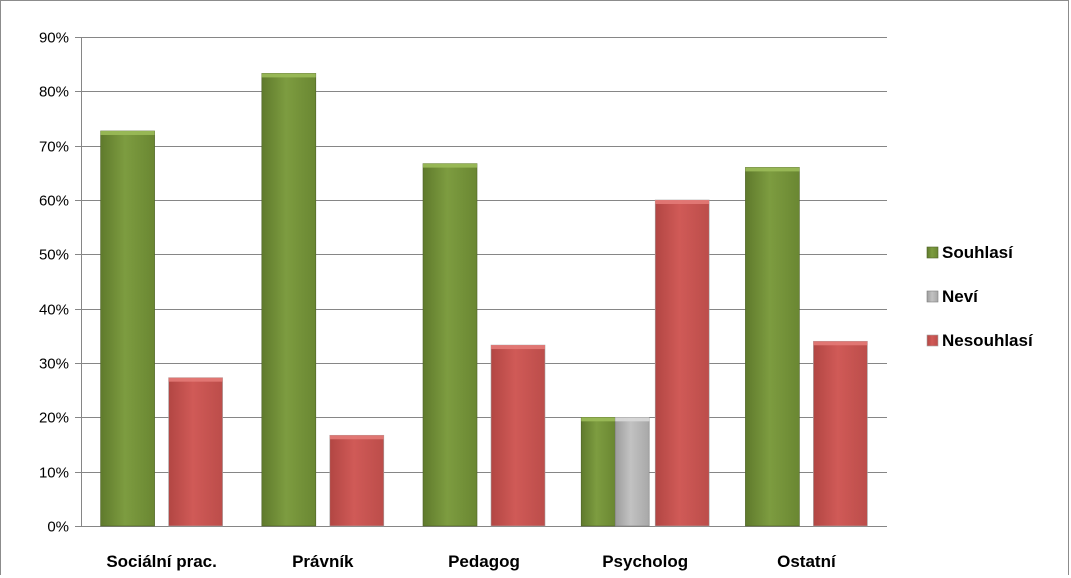 The height and width of the screenshot is (578, 1071). What do you see at coordinates (807, 561) in the screenshot?
I see `x-tick-label: Ostatní` at bounding box center [807, 561].